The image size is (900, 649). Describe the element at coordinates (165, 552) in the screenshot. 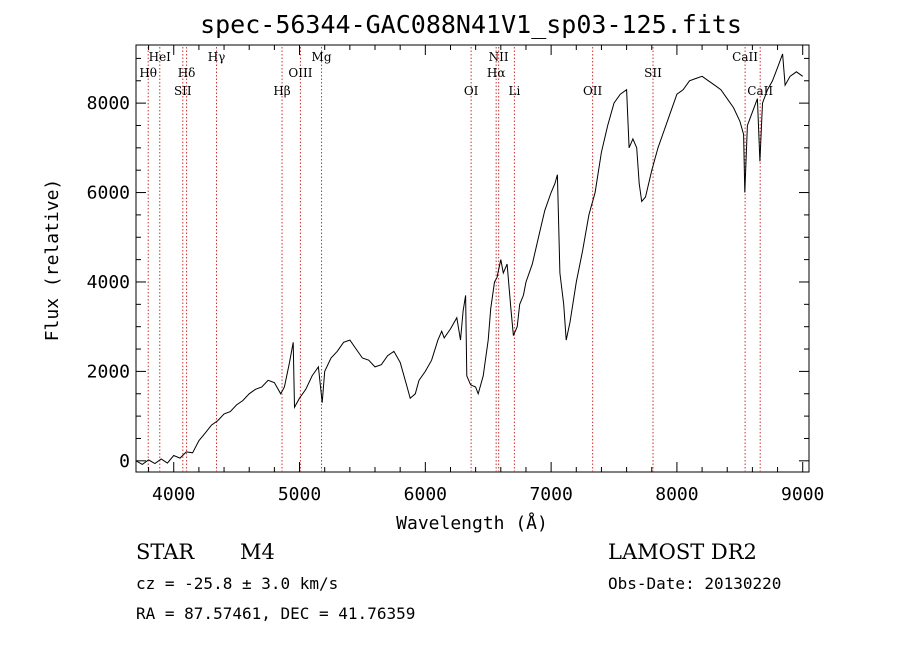

I see `object-class: STAR` at that location.